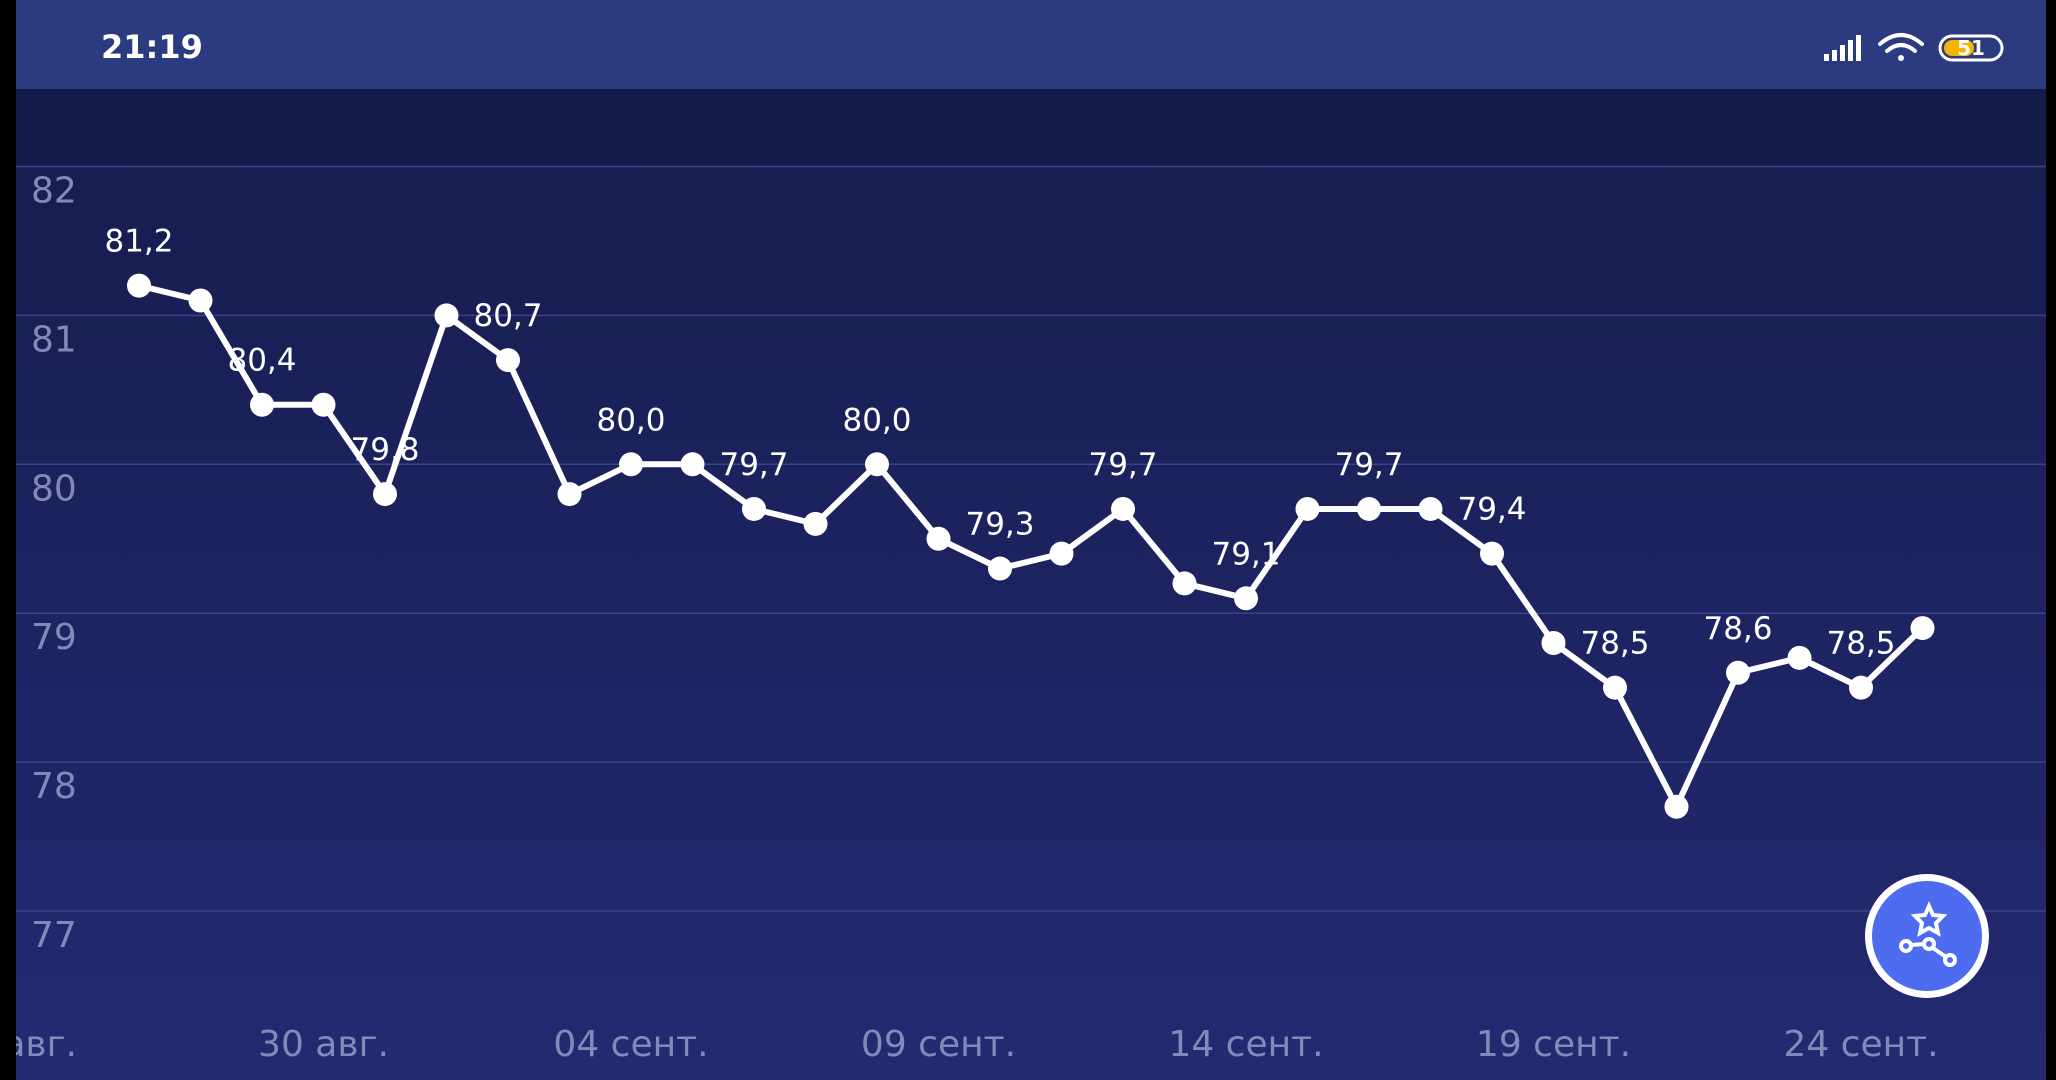 This screenshot has width=2056, height=1080. I want to click on x-tick-label: 19 сент., so click(1553, 1044).